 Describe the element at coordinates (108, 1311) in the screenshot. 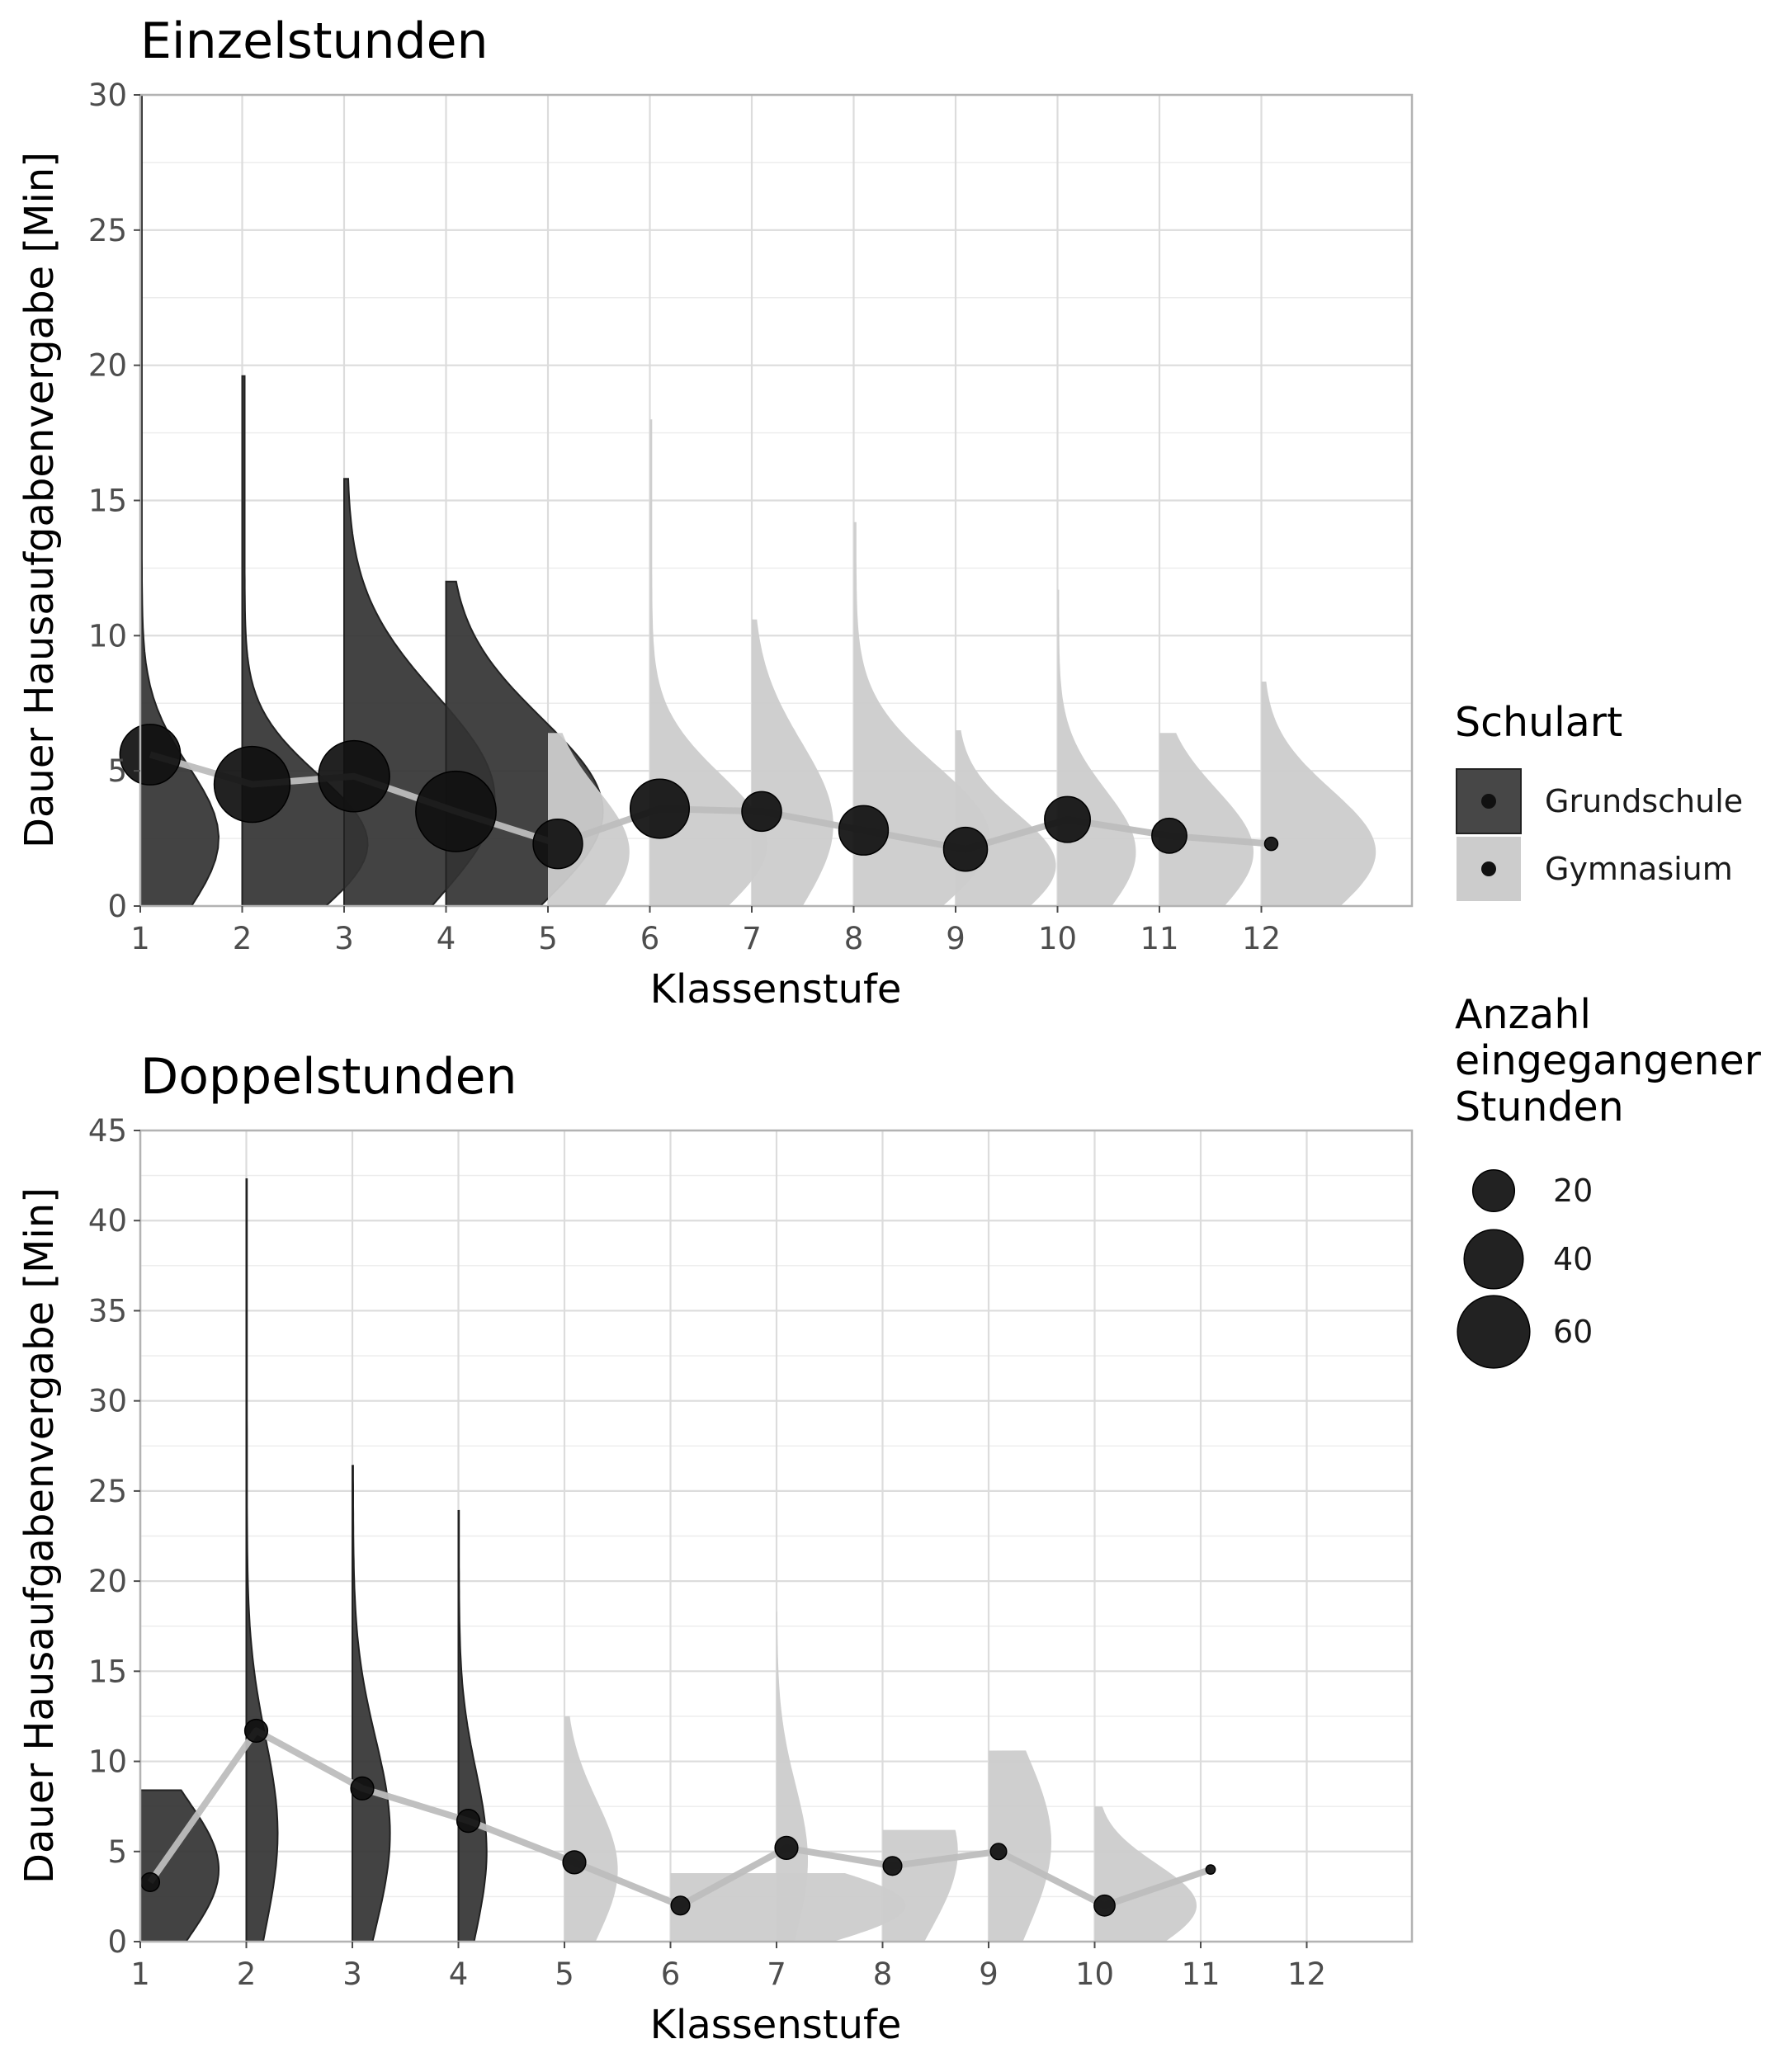

I see `y-tick-label: 35` at that location.